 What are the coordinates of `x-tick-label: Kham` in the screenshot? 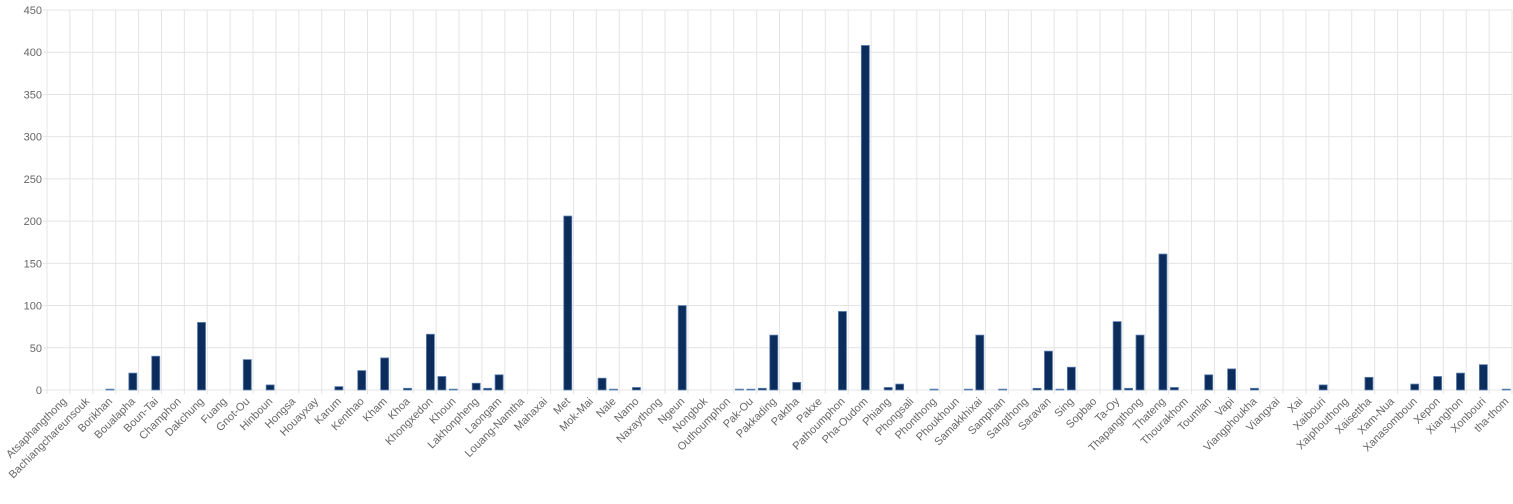 It's located at (375, 410).